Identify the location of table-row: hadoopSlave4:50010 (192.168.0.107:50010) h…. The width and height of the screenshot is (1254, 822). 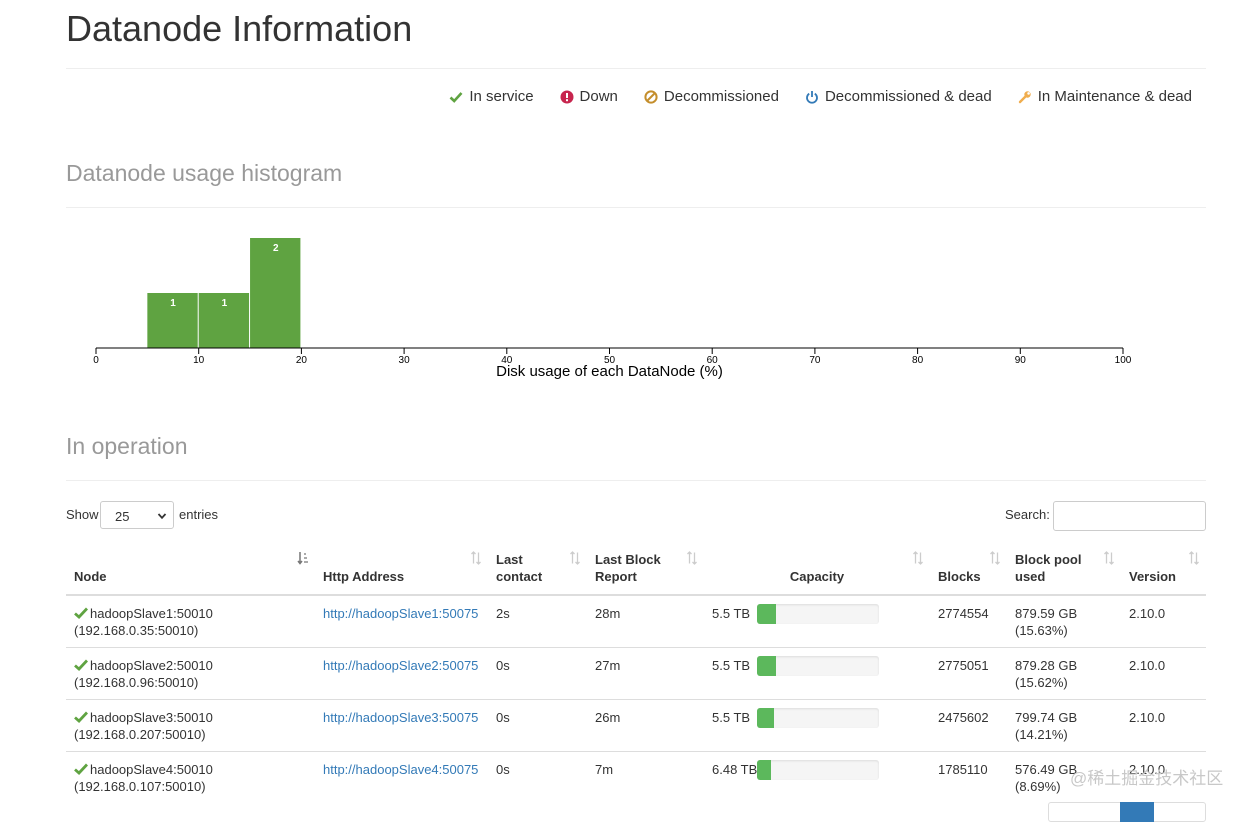
(636, 777).